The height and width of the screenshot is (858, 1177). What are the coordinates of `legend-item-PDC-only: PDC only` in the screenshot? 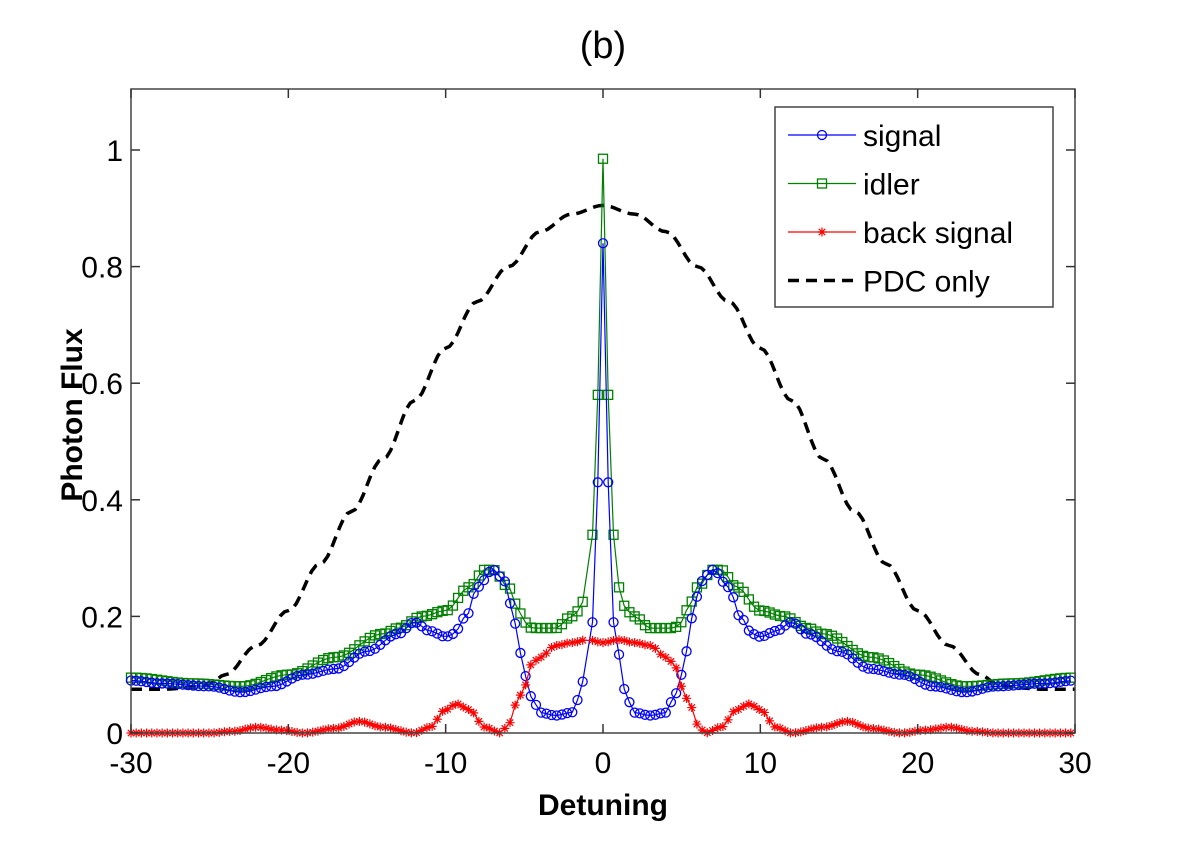 It's located at (889, 282).